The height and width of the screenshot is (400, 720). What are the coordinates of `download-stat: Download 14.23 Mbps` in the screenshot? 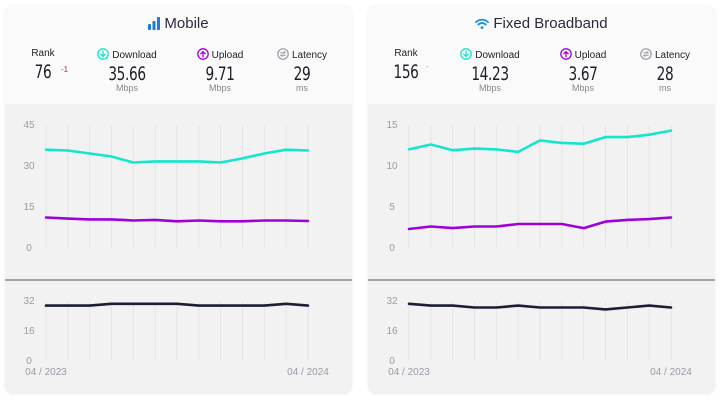 It's located at (490, 70).